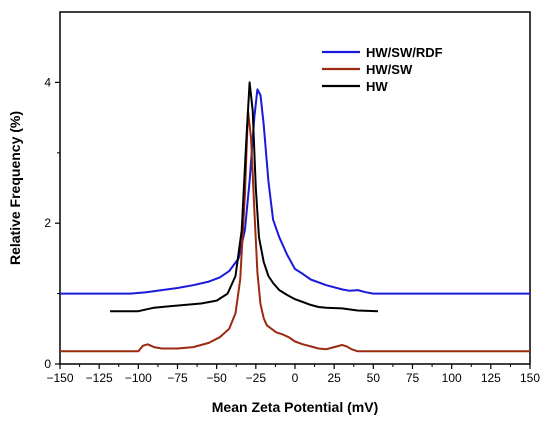  What do you see at coordinates (295, 378) in the screenshot?
I see `x-tick-label: 0` at bounding box center [295, 378].